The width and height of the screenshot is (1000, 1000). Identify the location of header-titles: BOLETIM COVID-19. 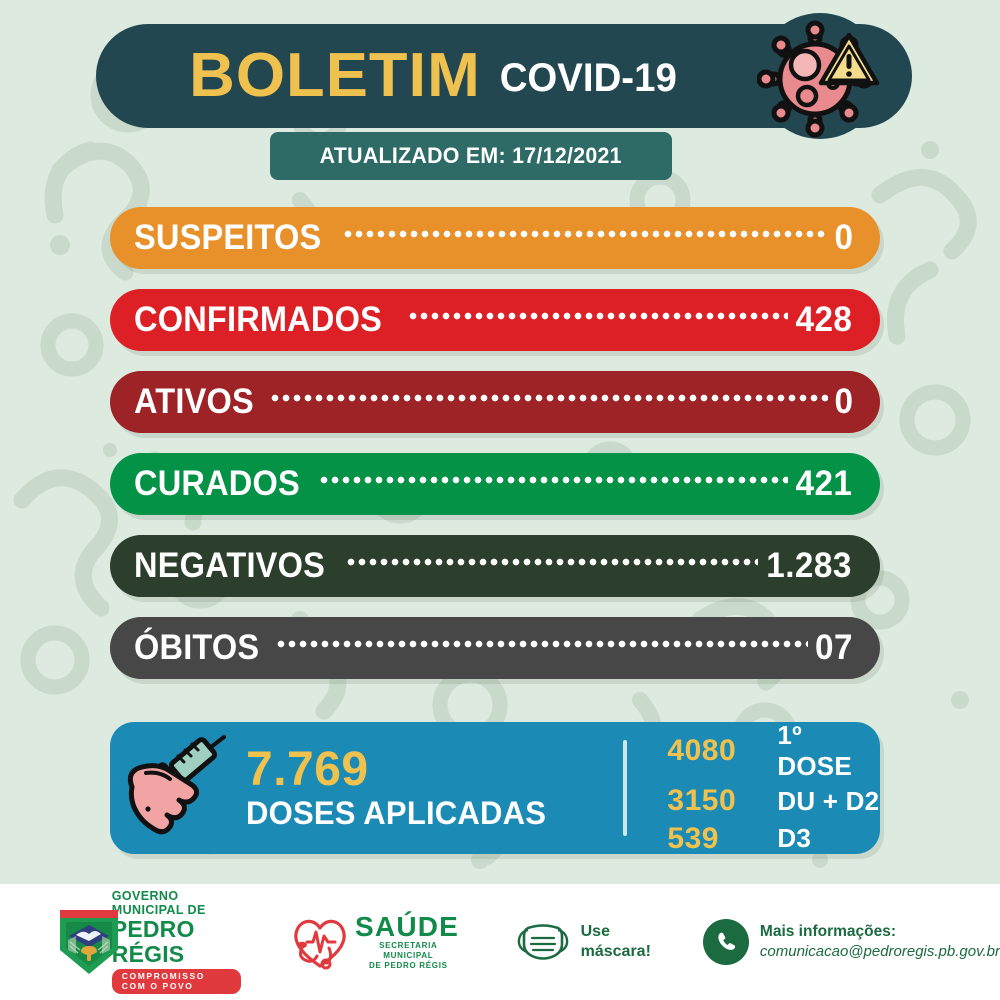
(436, 76).